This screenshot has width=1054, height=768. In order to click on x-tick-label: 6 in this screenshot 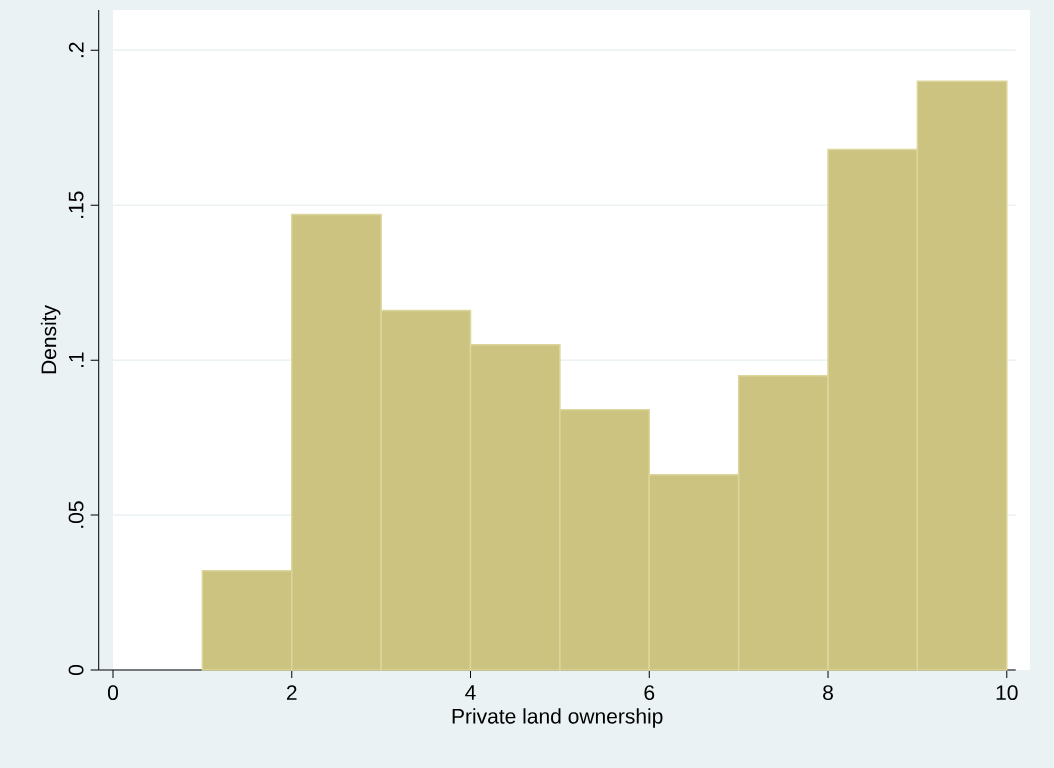, I will do `click(649, 693)`.